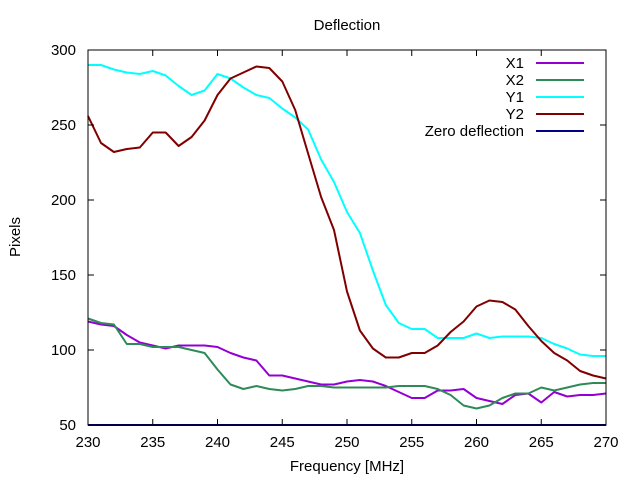  What do you see at coordinates (476, 442) in the screenshot?
I see `x-tick-label: 260` at bounding box center [476, 442].